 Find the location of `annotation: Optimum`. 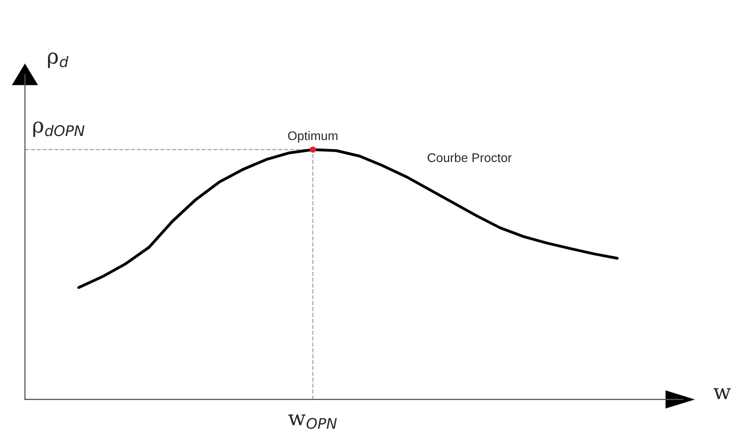

annotation: Optimum is located at coordinates (313, 137).